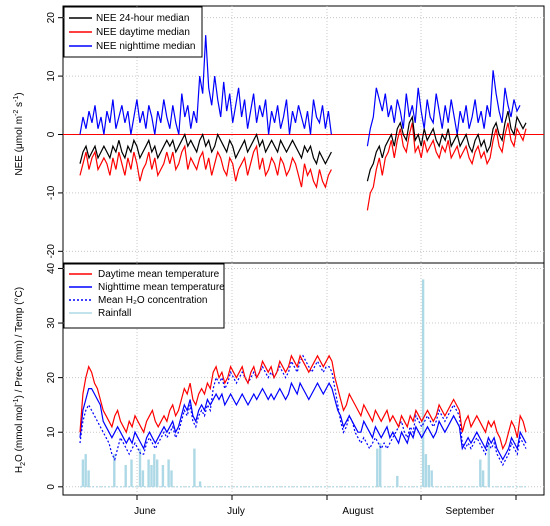 The width and height of the screenshot is (550, 526). I want to click on month-x-tick-label-1: July, so click(236, 511).